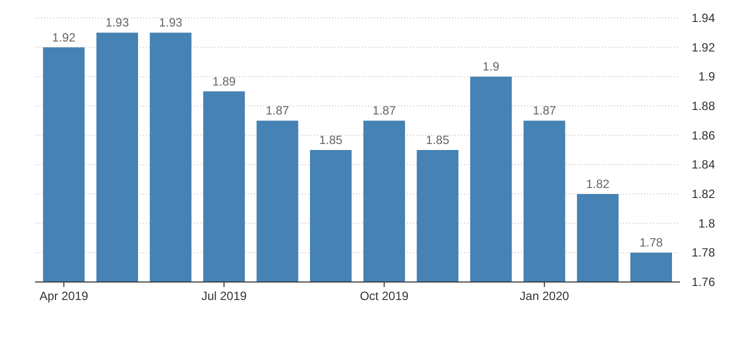  I want to click on y-tick-label: 1.86, so click(704, 135).